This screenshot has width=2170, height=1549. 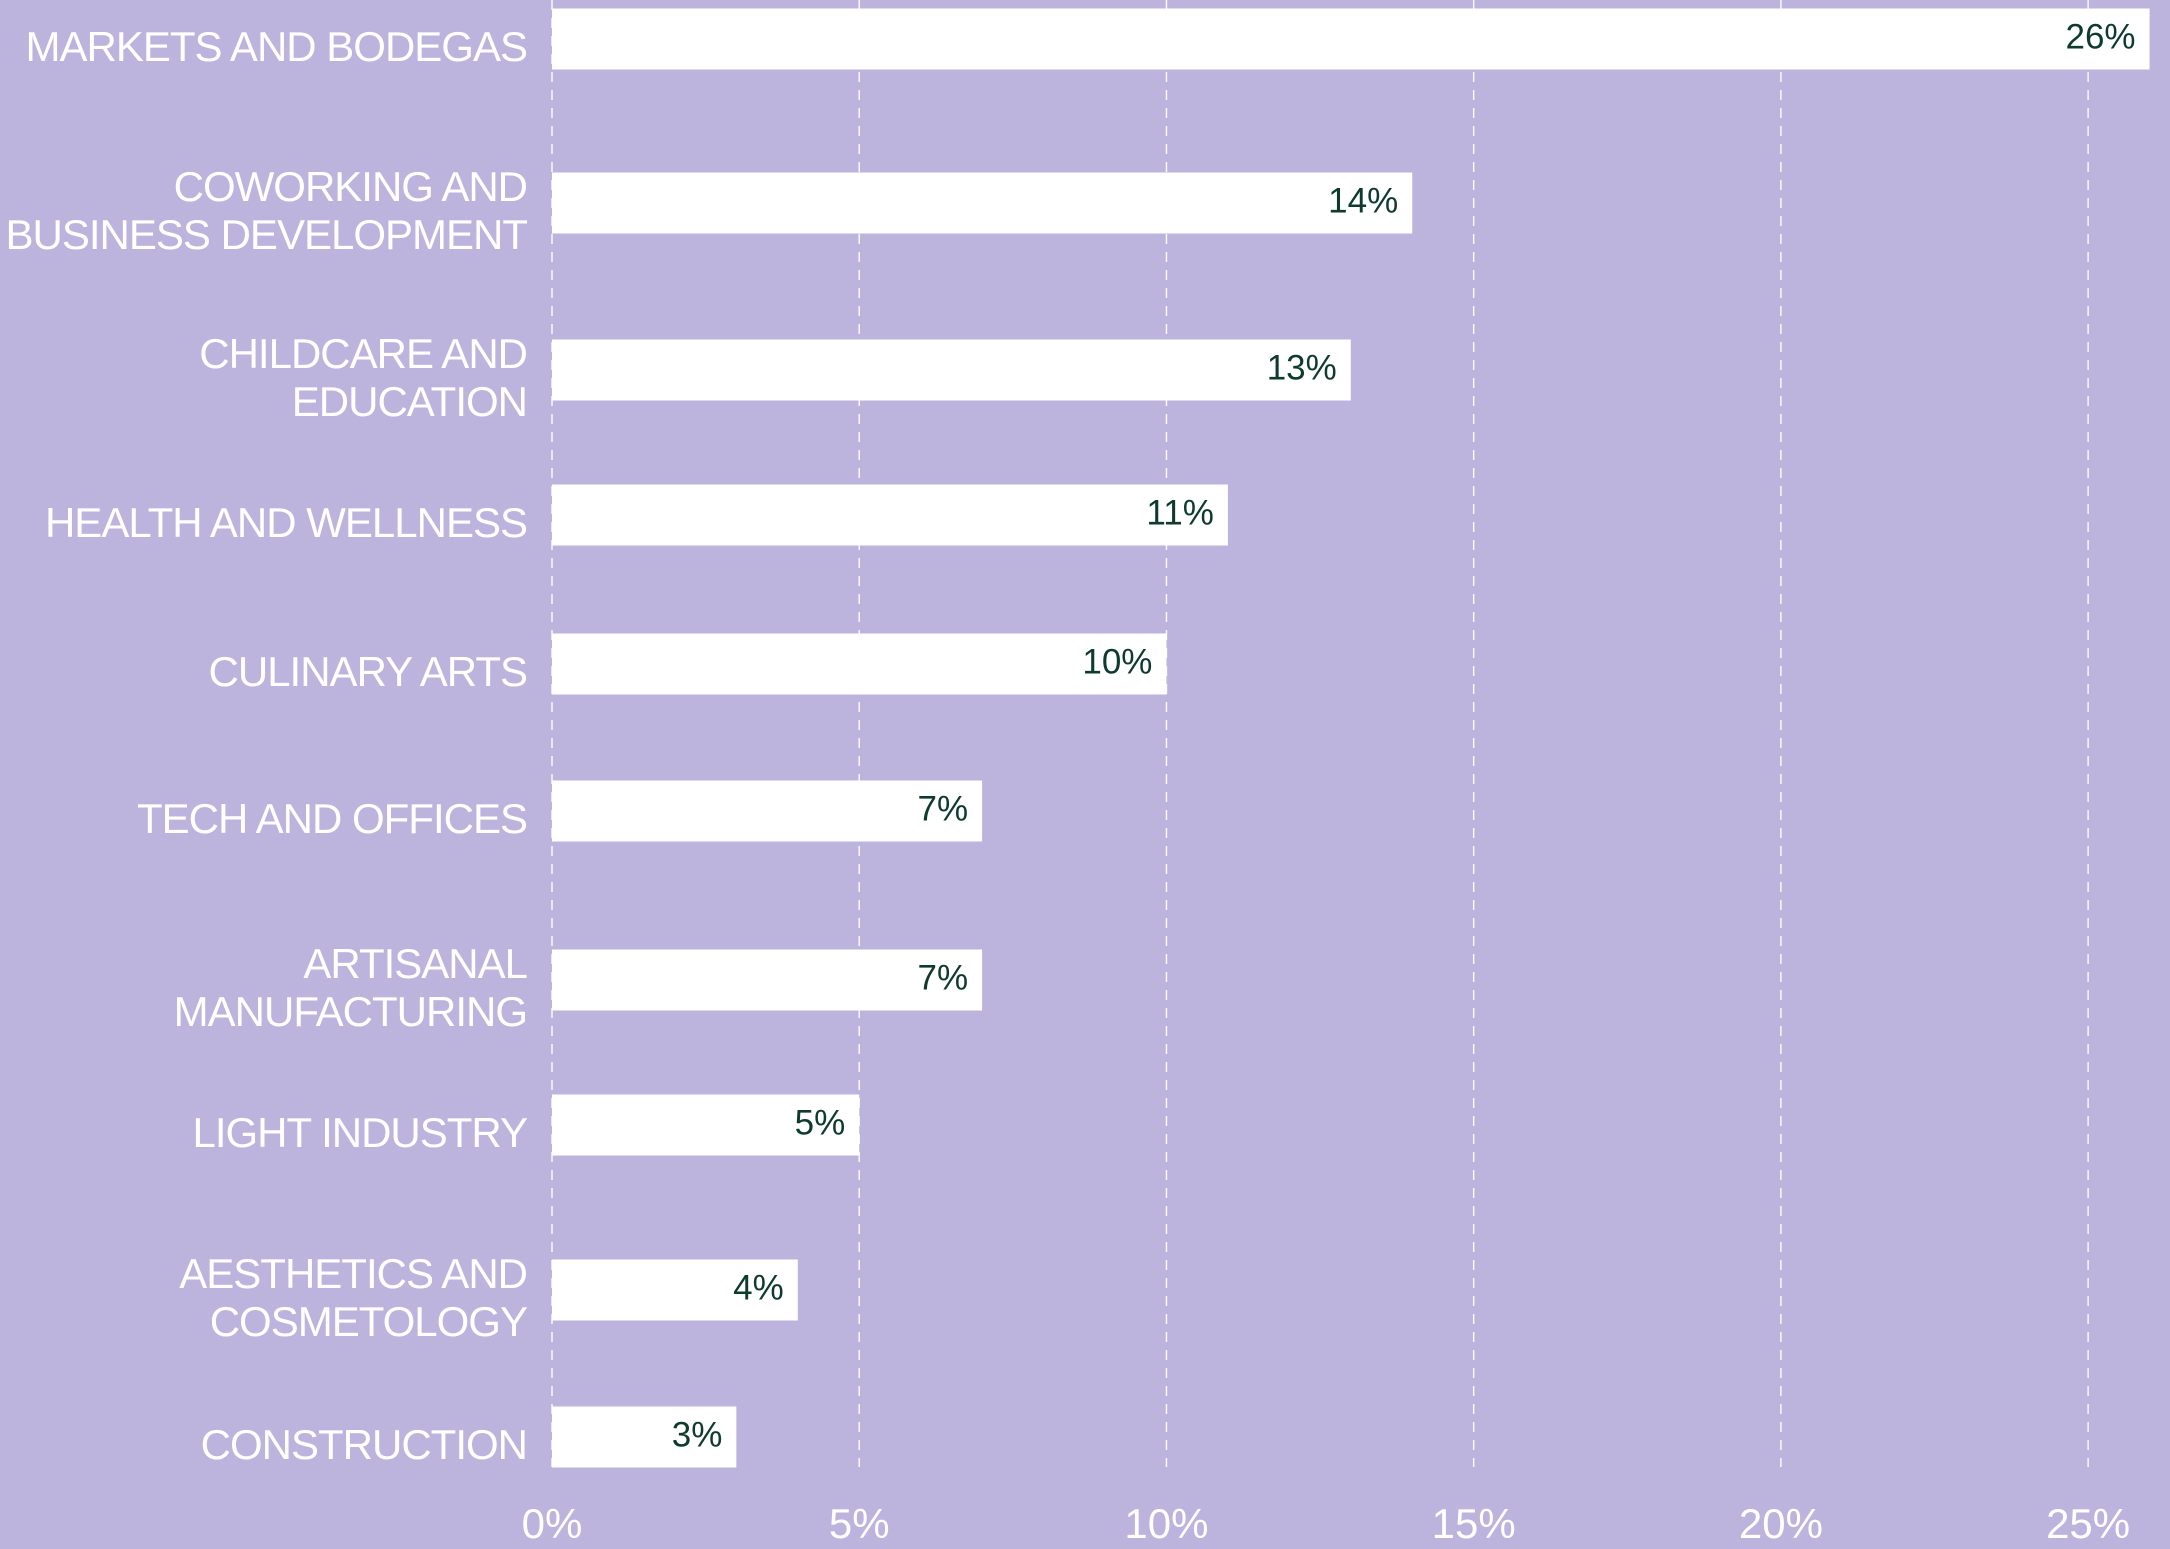 What do you see at coordinates (353, 1297) in the screenshot?
I see `category-label: AESTHETICS AND COSMETOLOGY` at bounding box center [353, 1297].